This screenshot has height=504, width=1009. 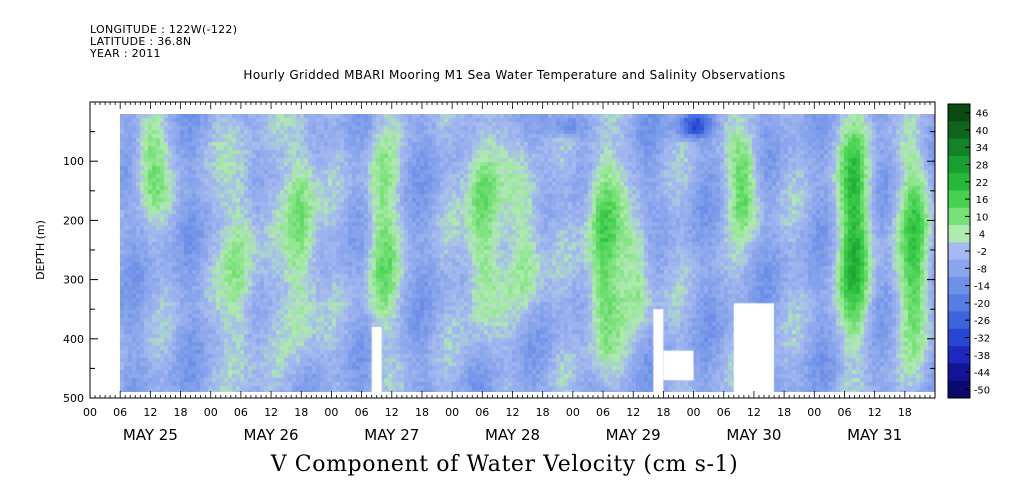 I want to click on colorbar-tick-label: 4, so click(x=982, y=235).